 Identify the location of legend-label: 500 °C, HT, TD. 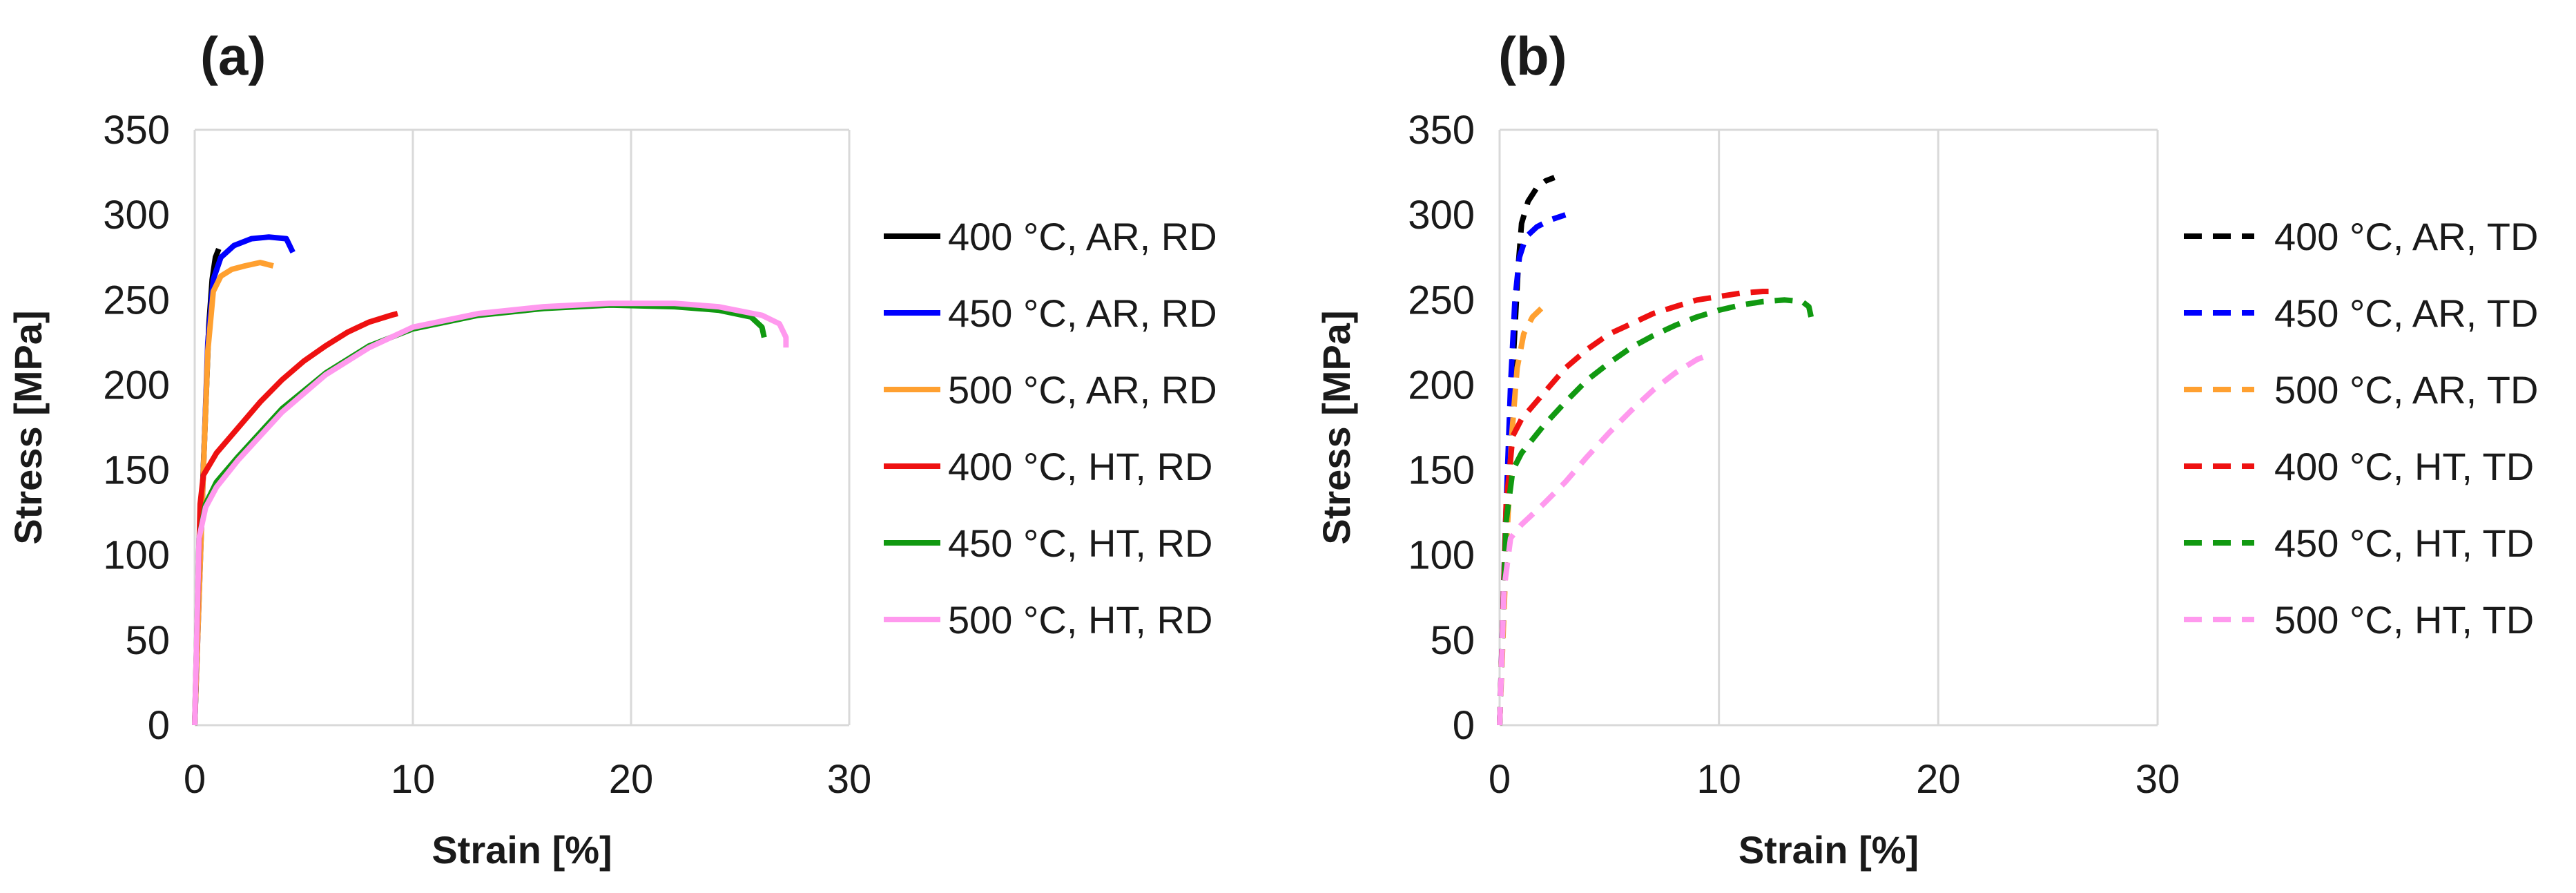
(2404, 620).